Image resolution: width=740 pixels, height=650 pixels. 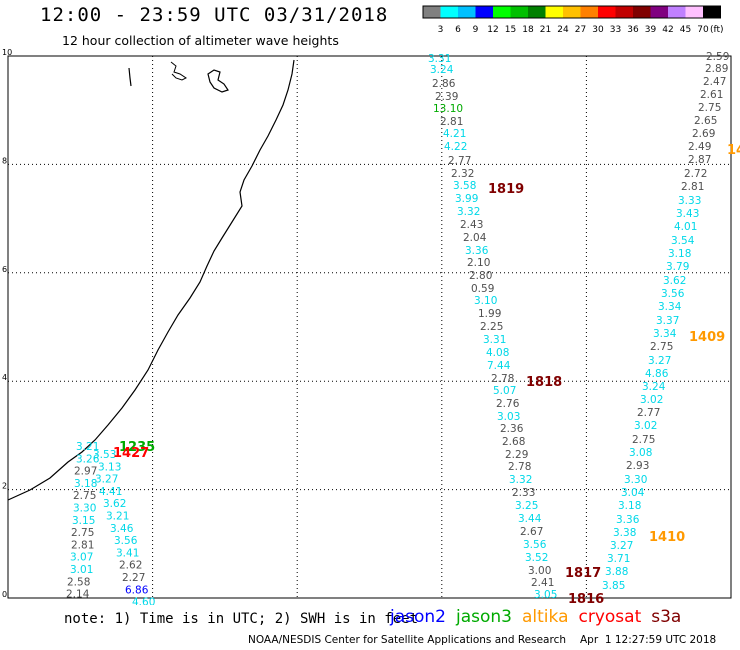 I want to click on wave-height-value: 2.69, so click(x=703, y=134).